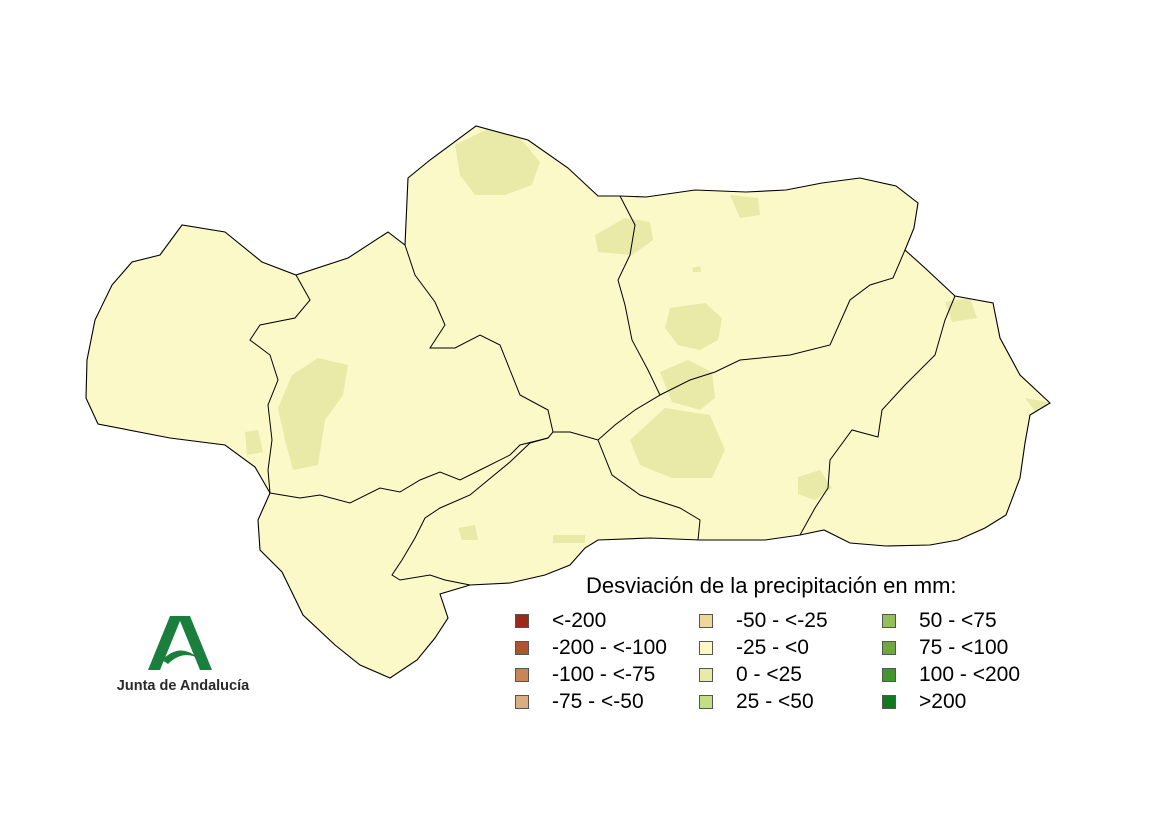 The height and width of the screenshot is (826, 1169). Describe the element at coordinates (180, 657) in the screenshot. I see `logo-a-swoosh` at that location.